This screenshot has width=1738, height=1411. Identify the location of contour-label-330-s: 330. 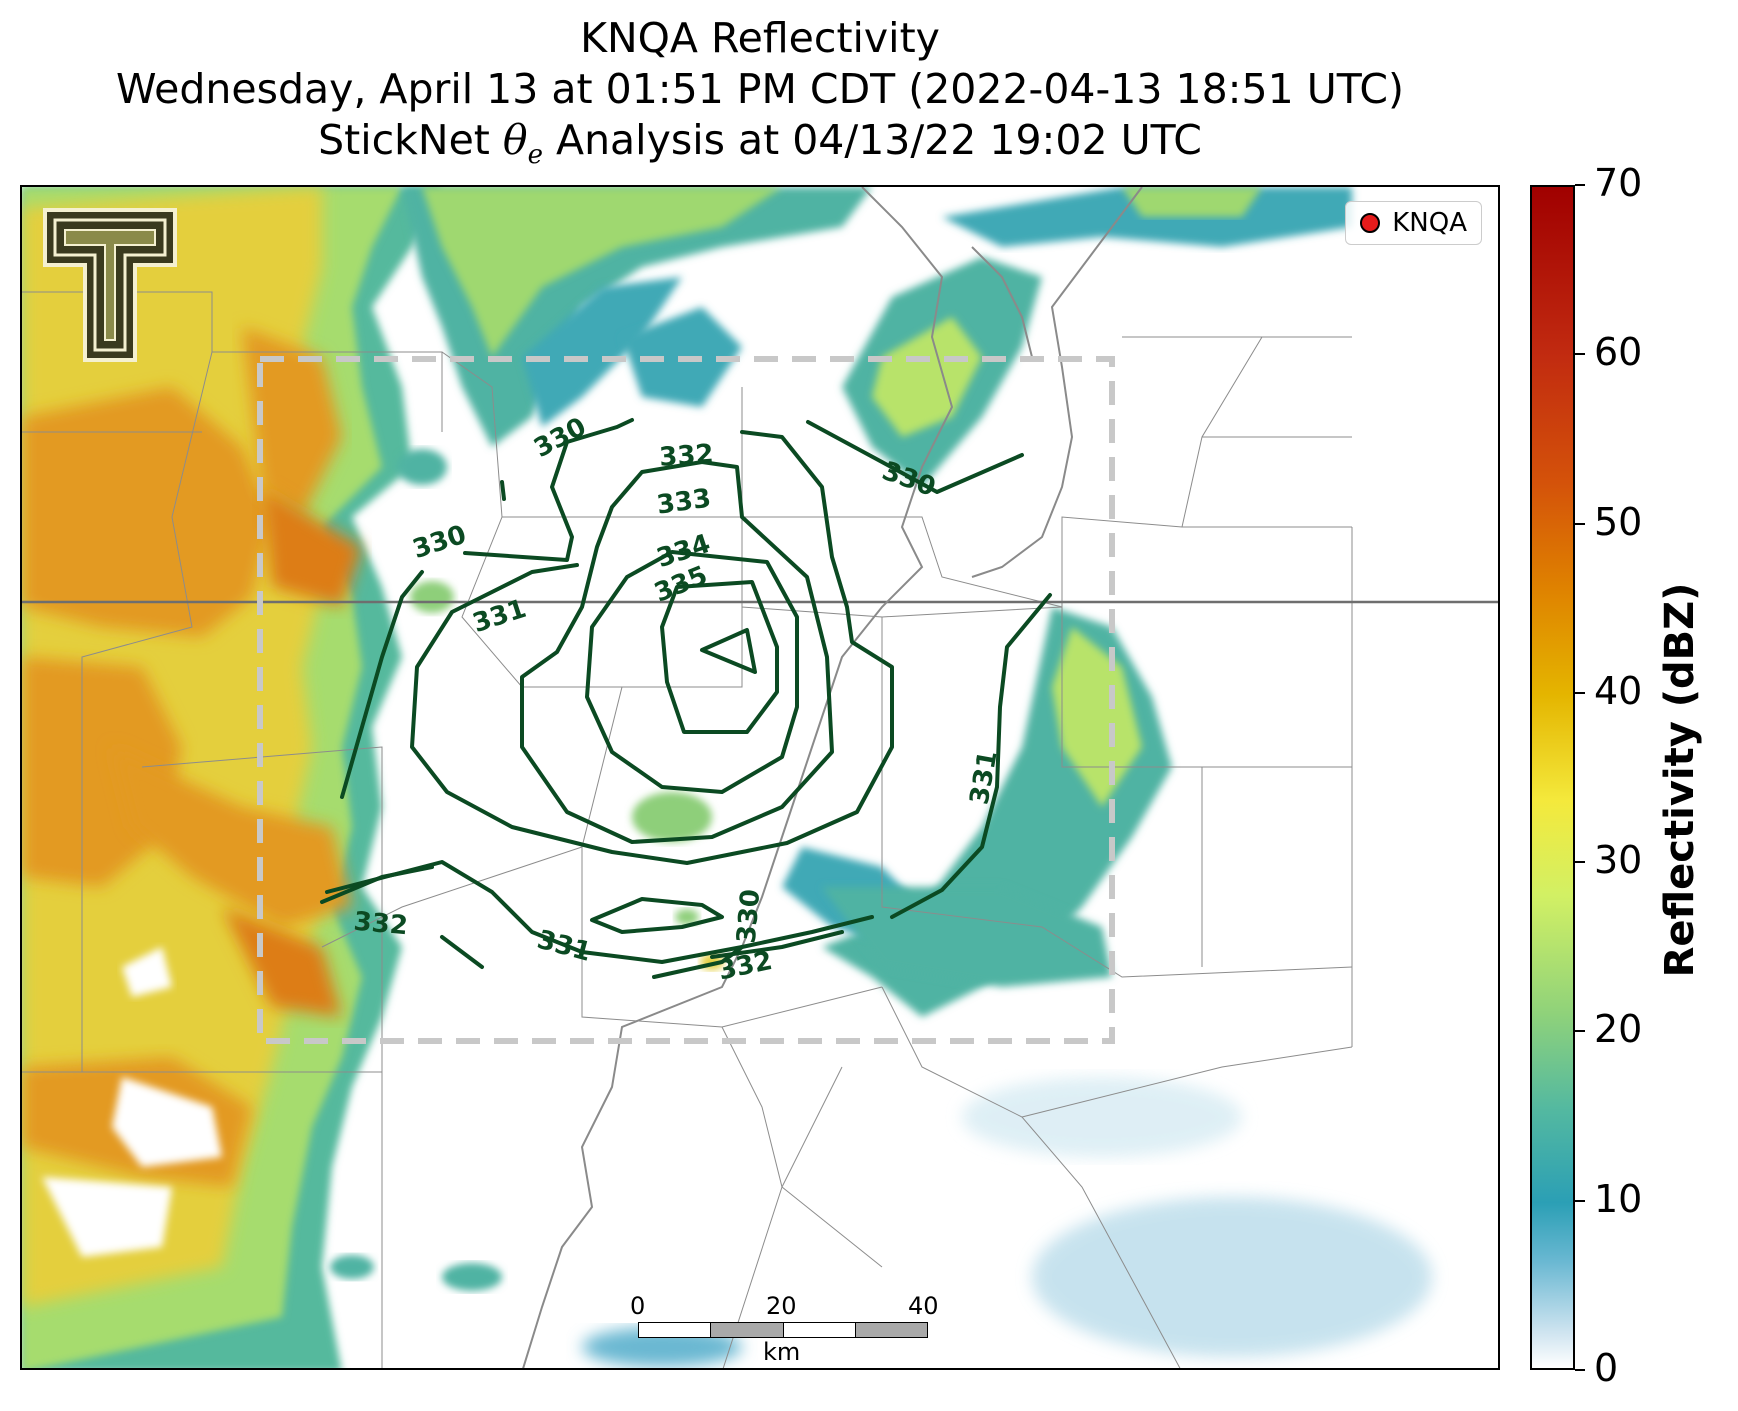
(749, 916).